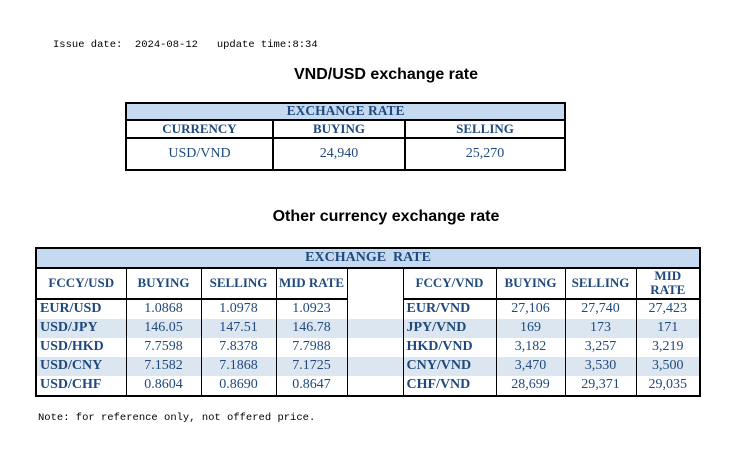 The image size is (736, 449). What do you see at coordinates (163, 385) in the screenshot?
I see `buying-cell: 0.8604` at bounding box center [163, 385].